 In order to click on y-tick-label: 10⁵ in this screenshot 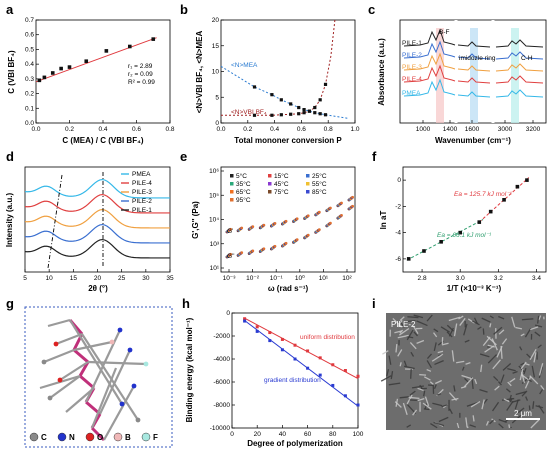, I will do `click(214, 195)`.